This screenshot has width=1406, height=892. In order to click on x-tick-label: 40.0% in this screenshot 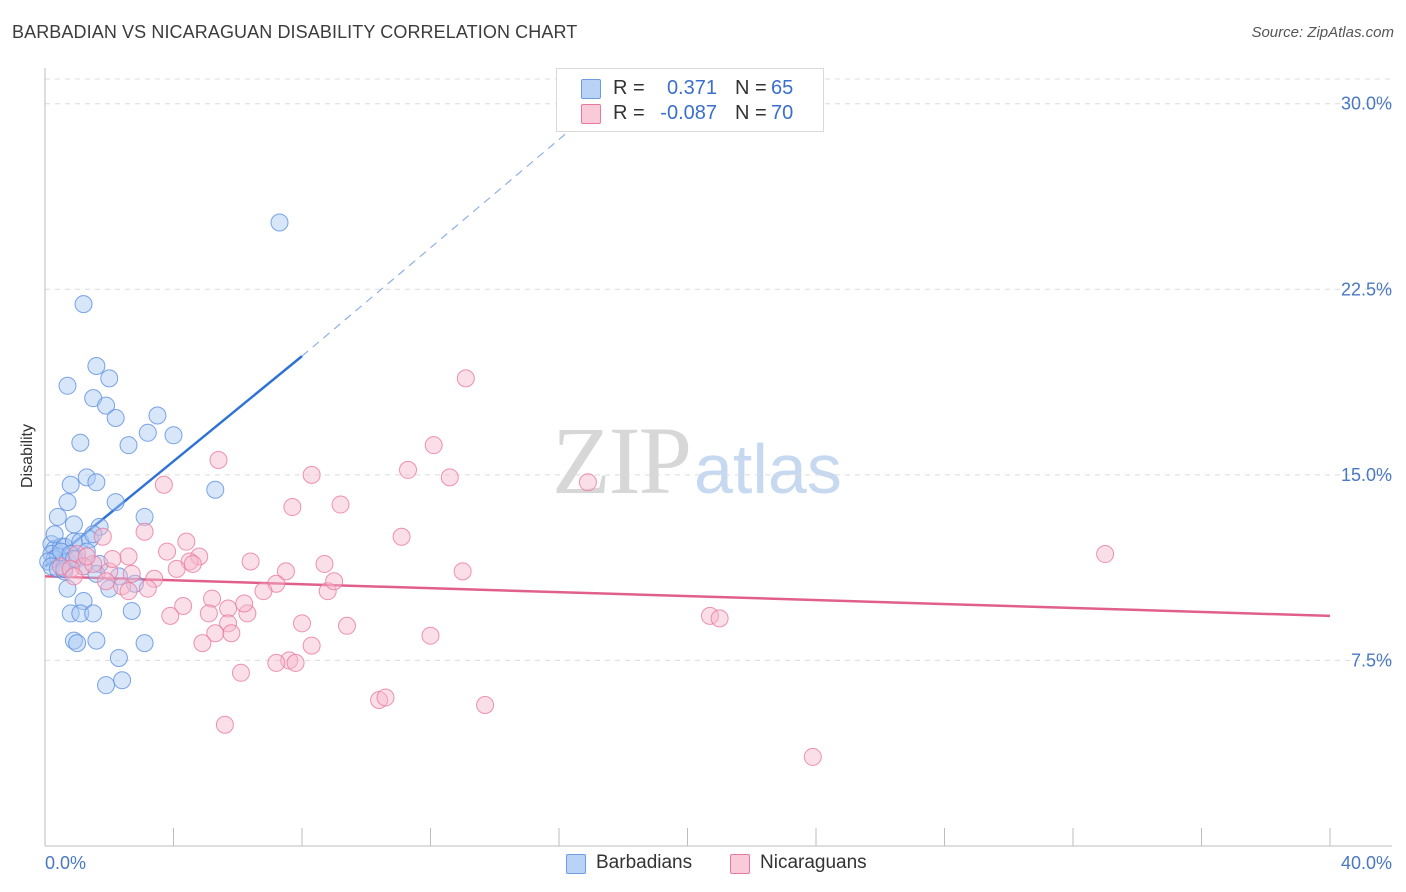, I will do `click(1366, 863)`.